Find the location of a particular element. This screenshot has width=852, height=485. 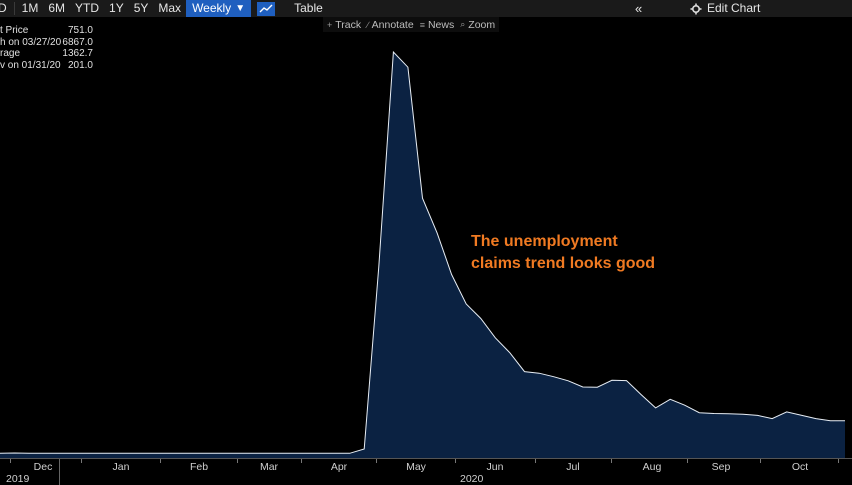

caret-down-icon: ▼ is located at coordinates (240, 8).